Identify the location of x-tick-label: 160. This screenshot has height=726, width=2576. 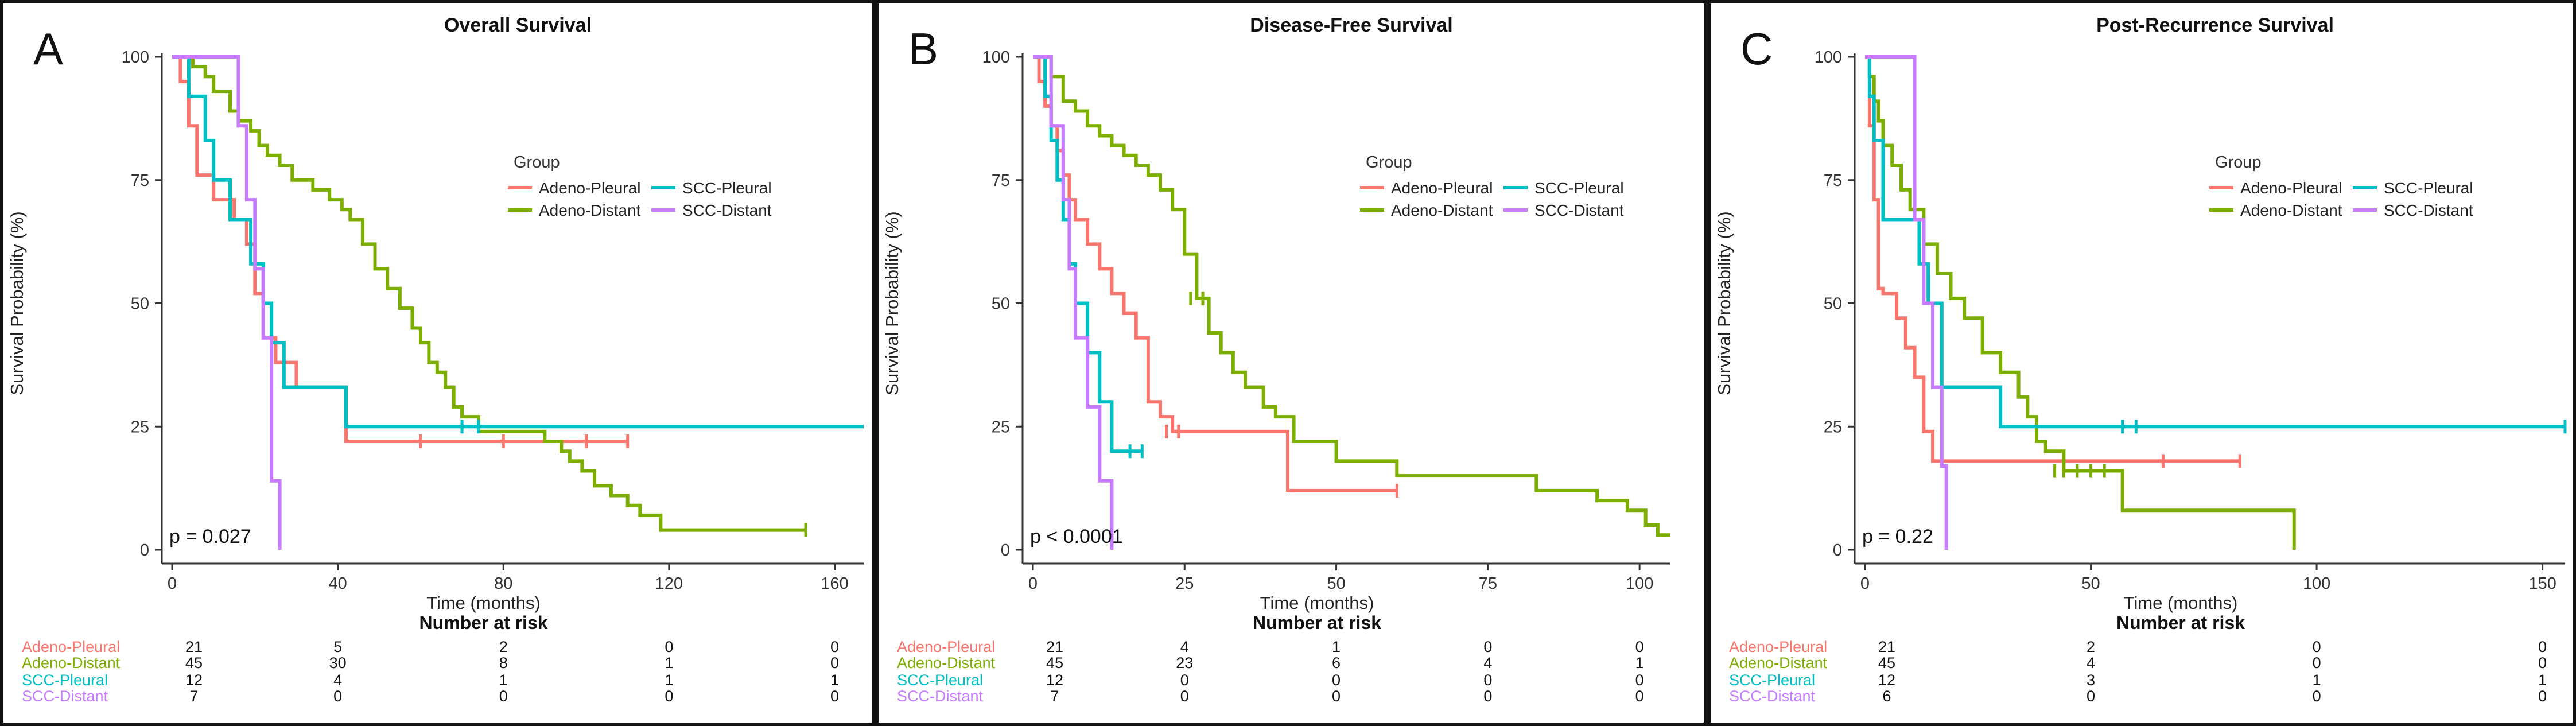
(834, 583).